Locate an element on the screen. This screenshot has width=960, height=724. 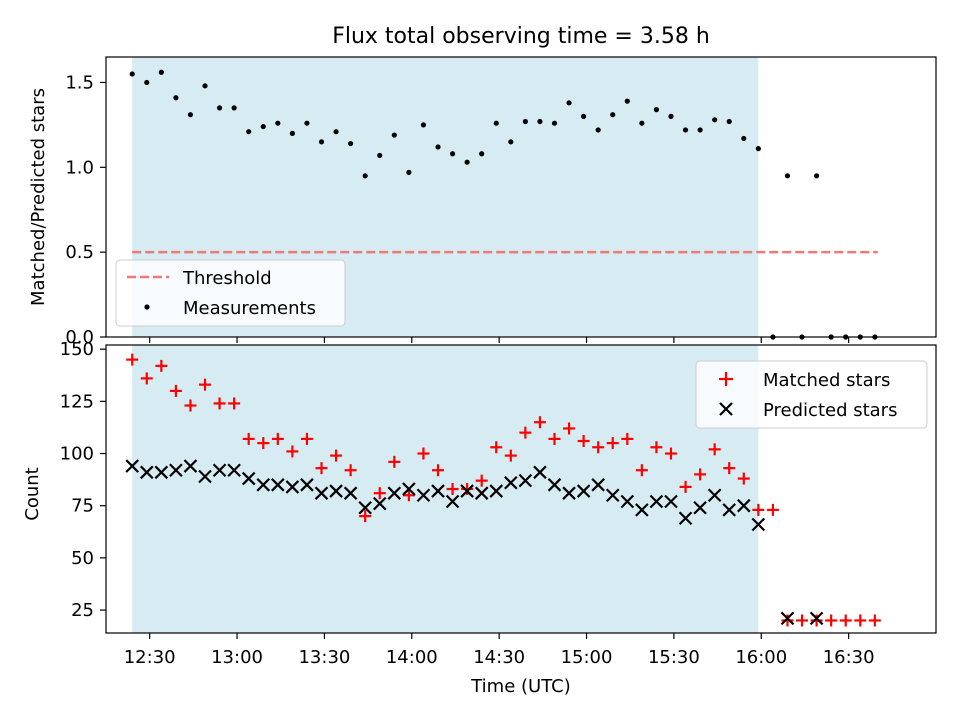
x-tick-label: 13:30 is located at coordinates (324, 657).